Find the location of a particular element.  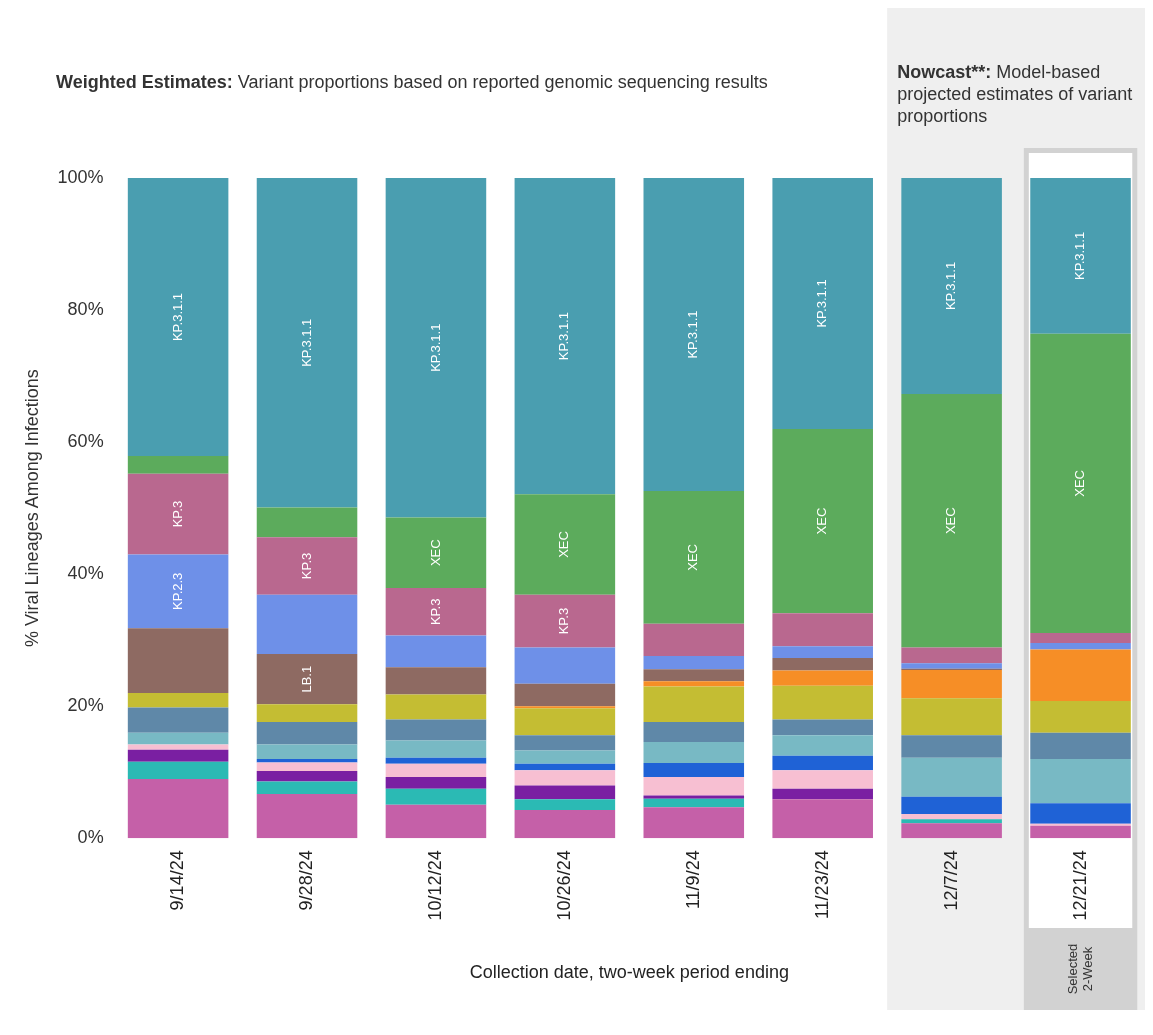

data-label: KP.2.3 is located at coordinates (177, 591).